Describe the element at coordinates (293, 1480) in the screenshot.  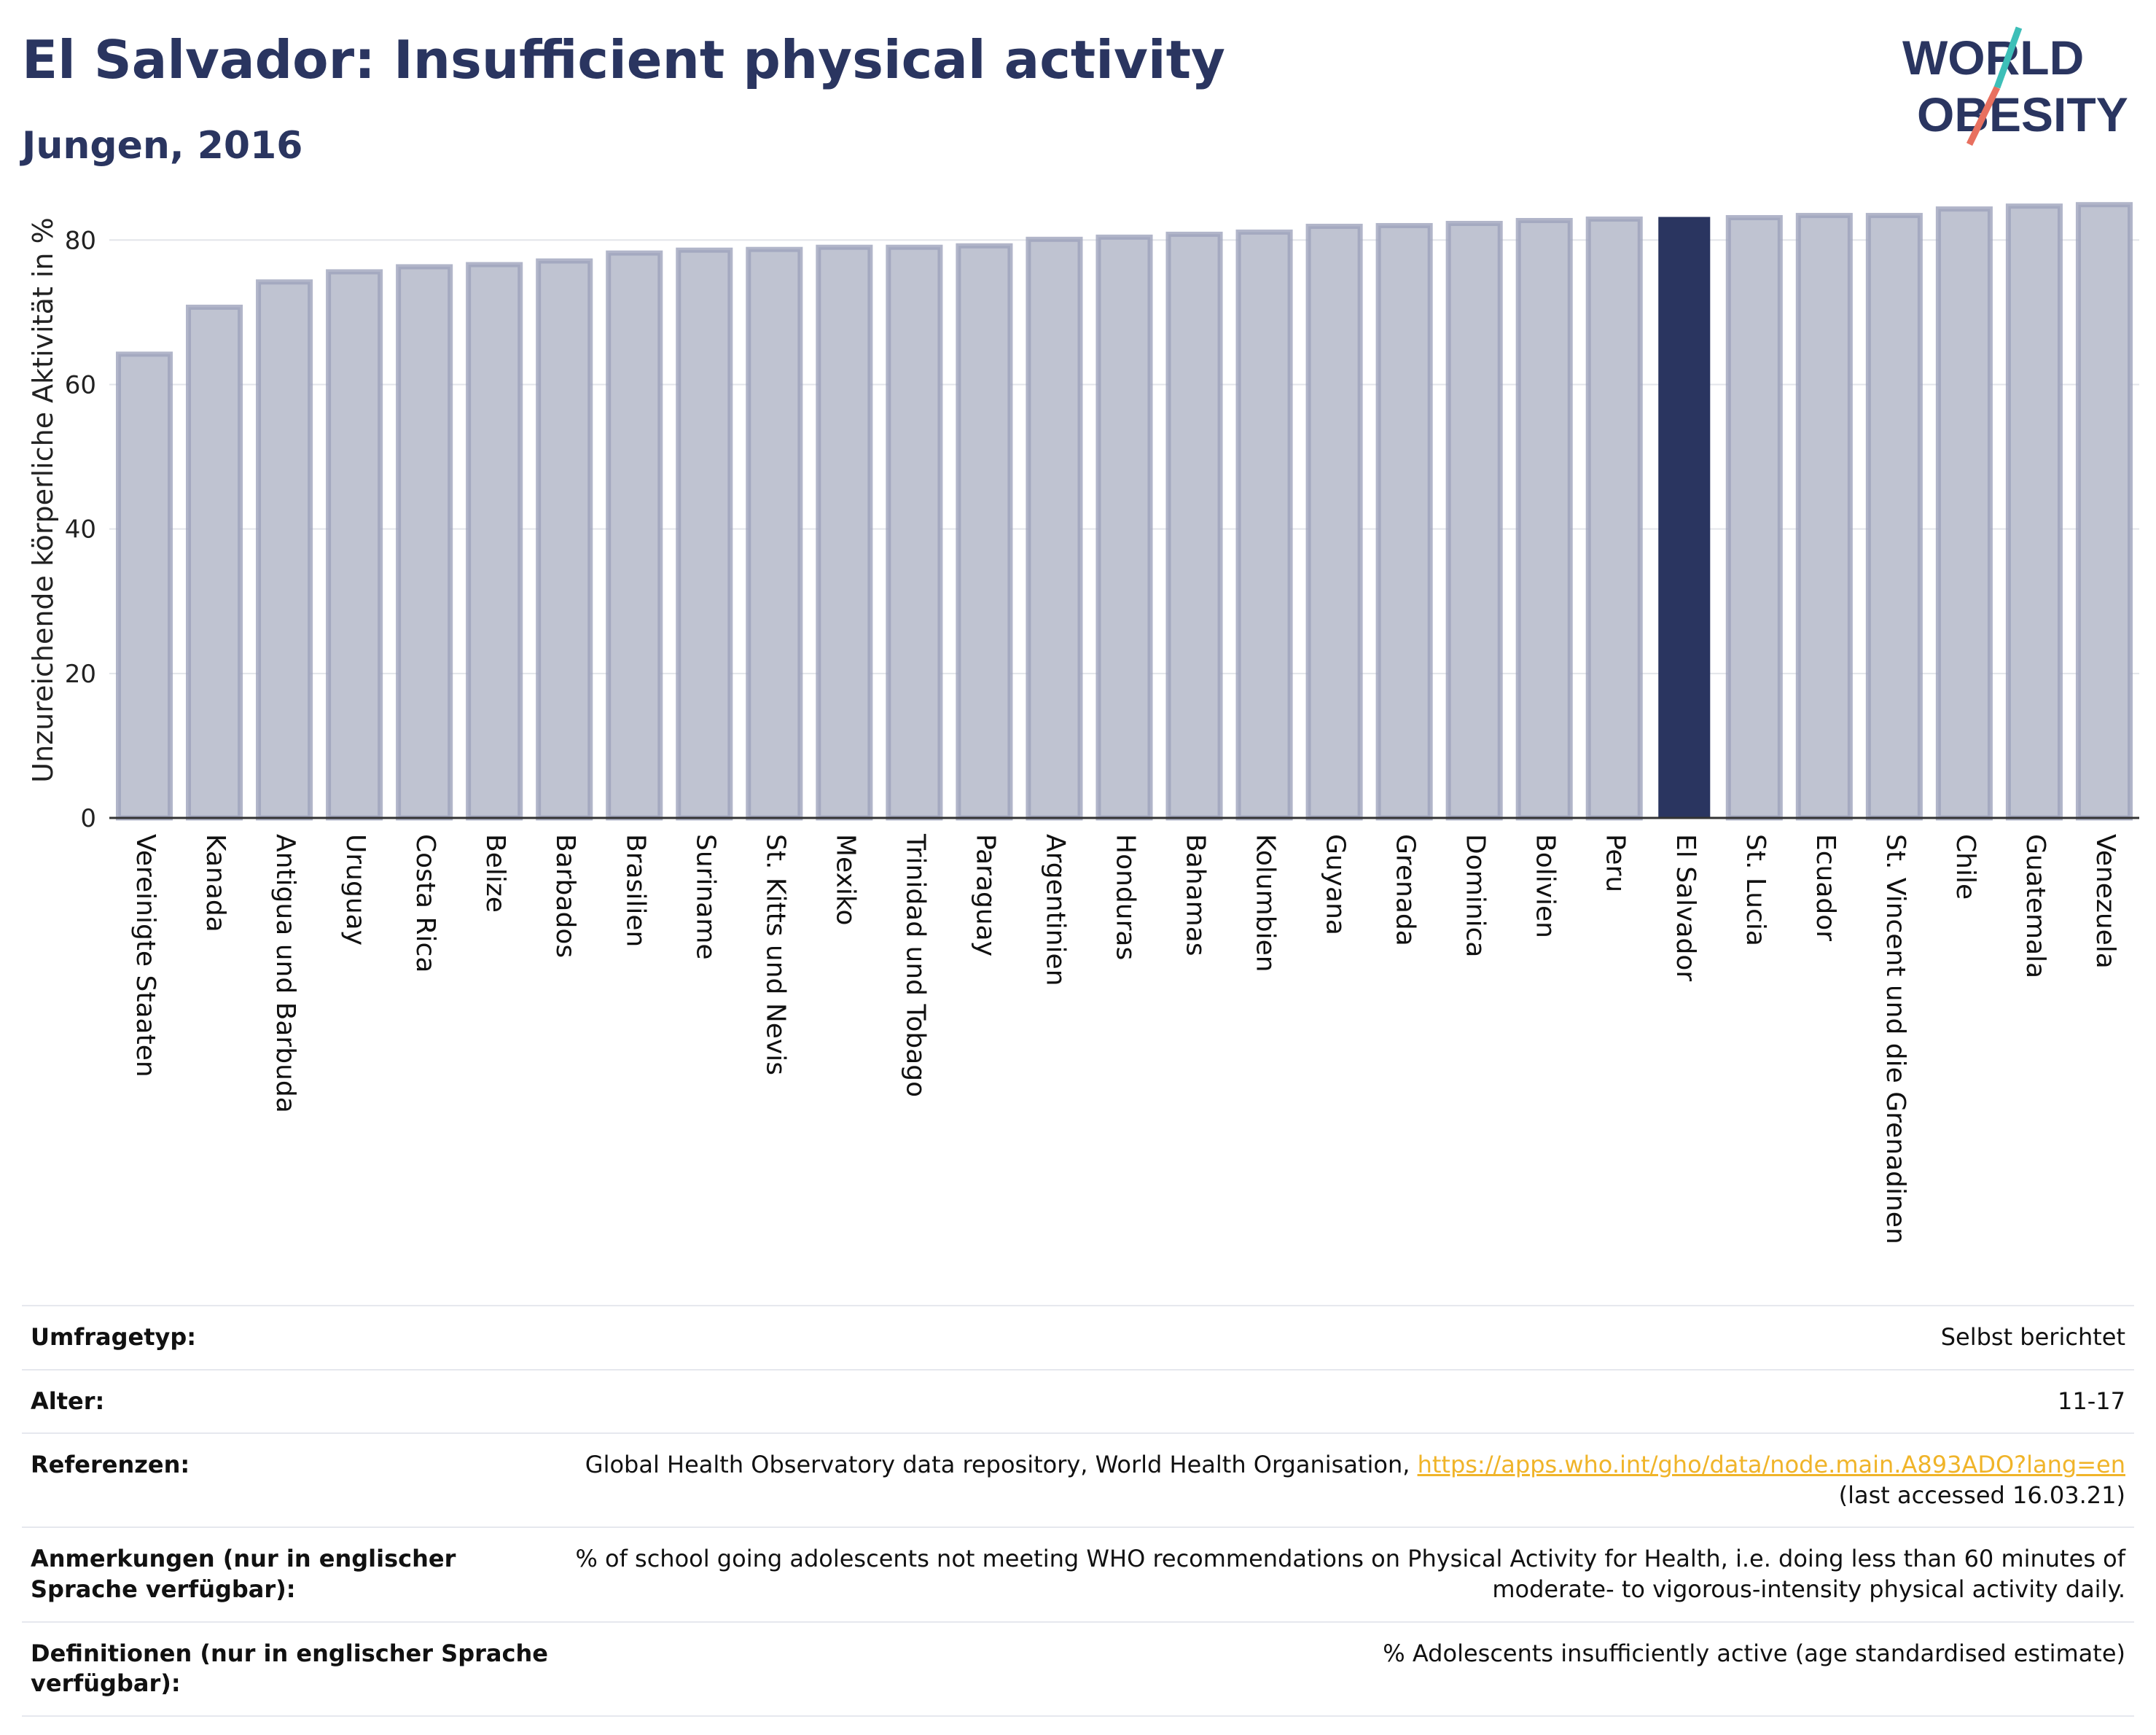
I see `meta-label: Referenzen:` at that location.